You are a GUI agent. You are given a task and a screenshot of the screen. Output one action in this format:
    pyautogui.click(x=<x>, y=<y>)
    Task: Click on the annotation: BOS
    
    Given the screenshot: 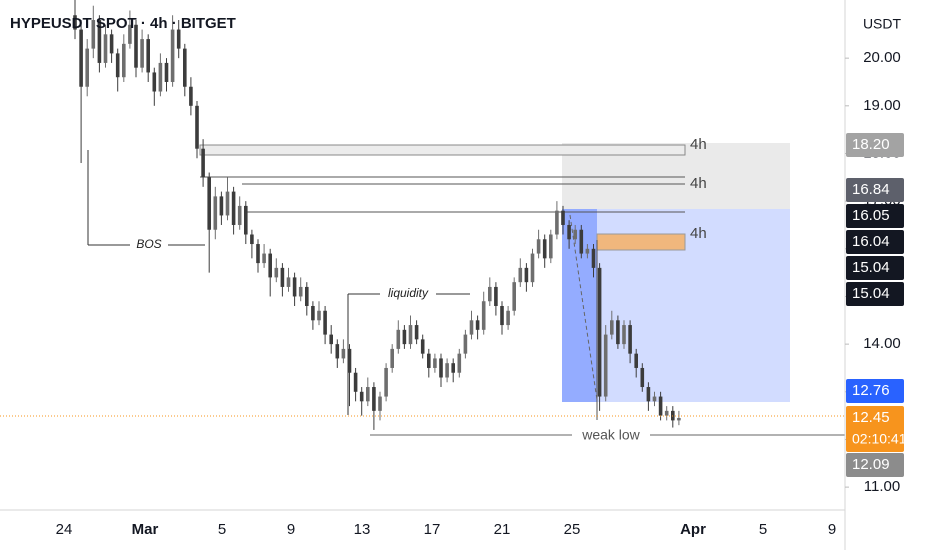 What is the action you would take?
    pyautogui.click(x=148, y=244)
    